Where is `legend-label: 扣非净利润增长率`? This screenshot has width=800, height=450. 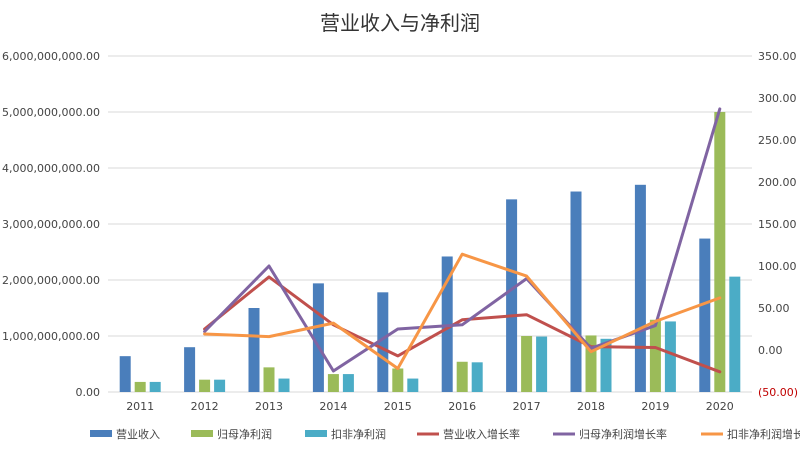 legend-label: 扣非净利润增长率 is located at coordinates (763, 434).